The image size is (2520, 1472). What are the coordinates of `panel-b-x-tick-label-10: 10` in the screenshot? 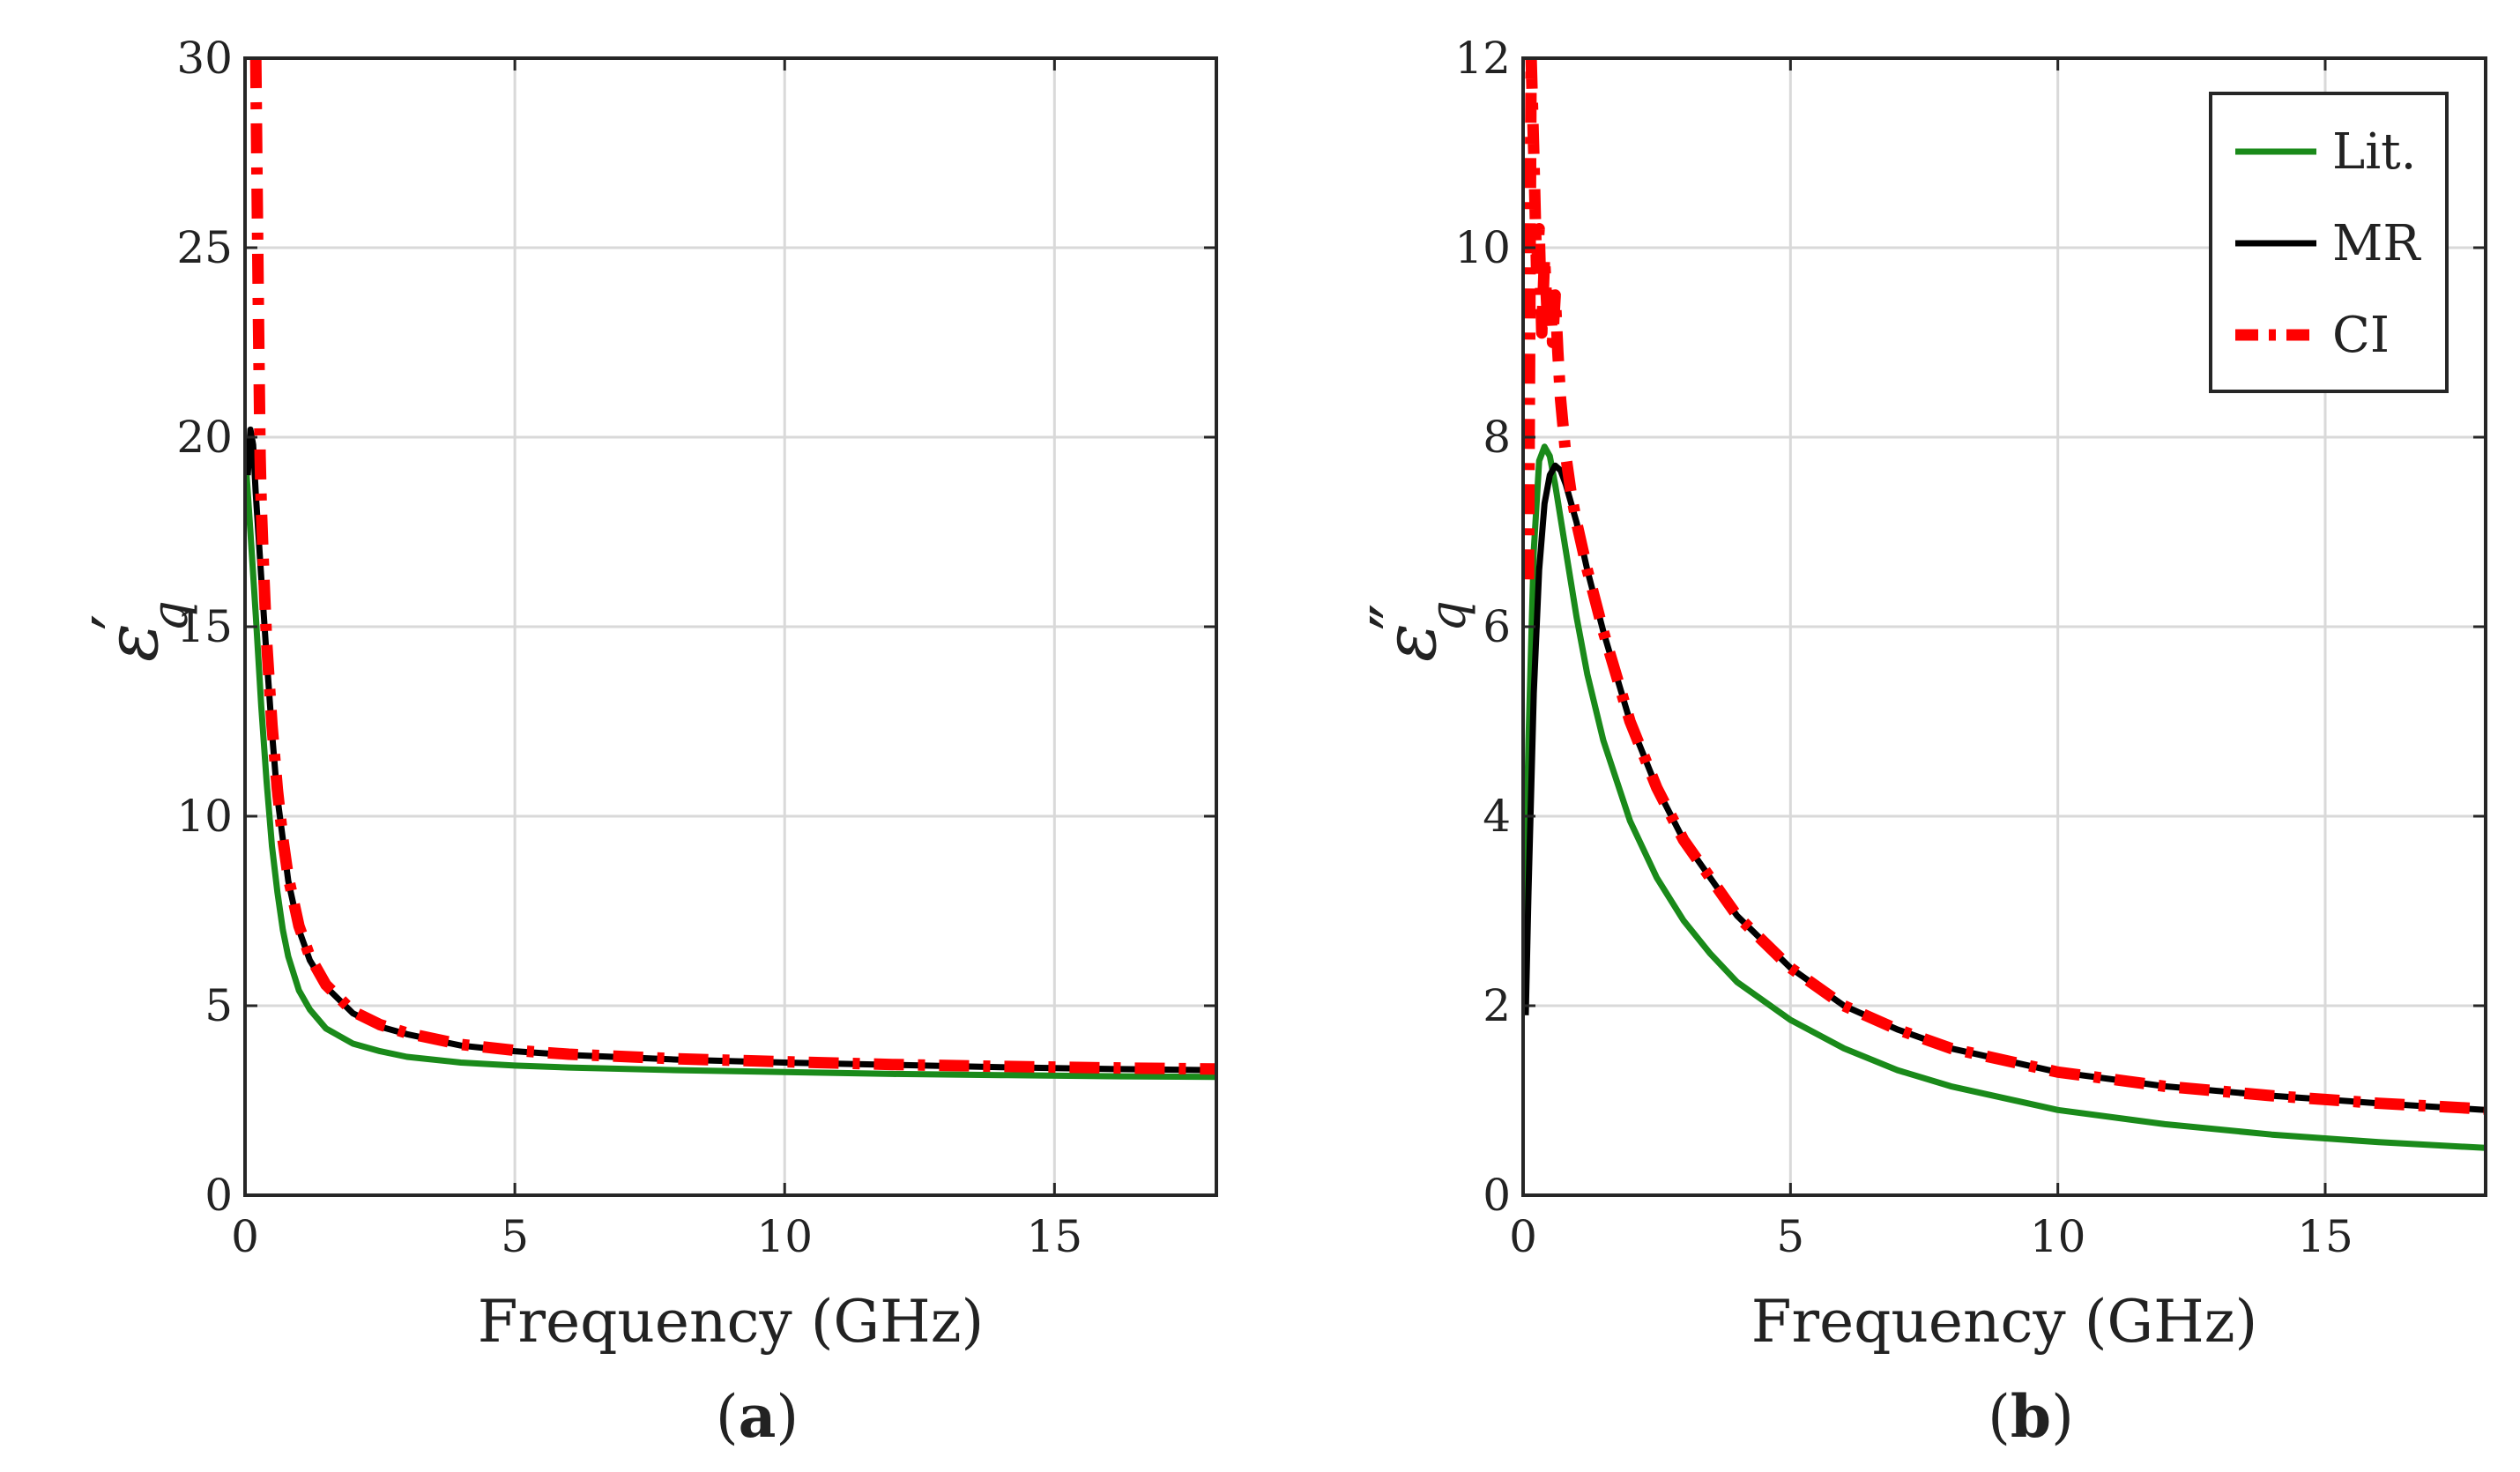 It's located at (2058, 1236).